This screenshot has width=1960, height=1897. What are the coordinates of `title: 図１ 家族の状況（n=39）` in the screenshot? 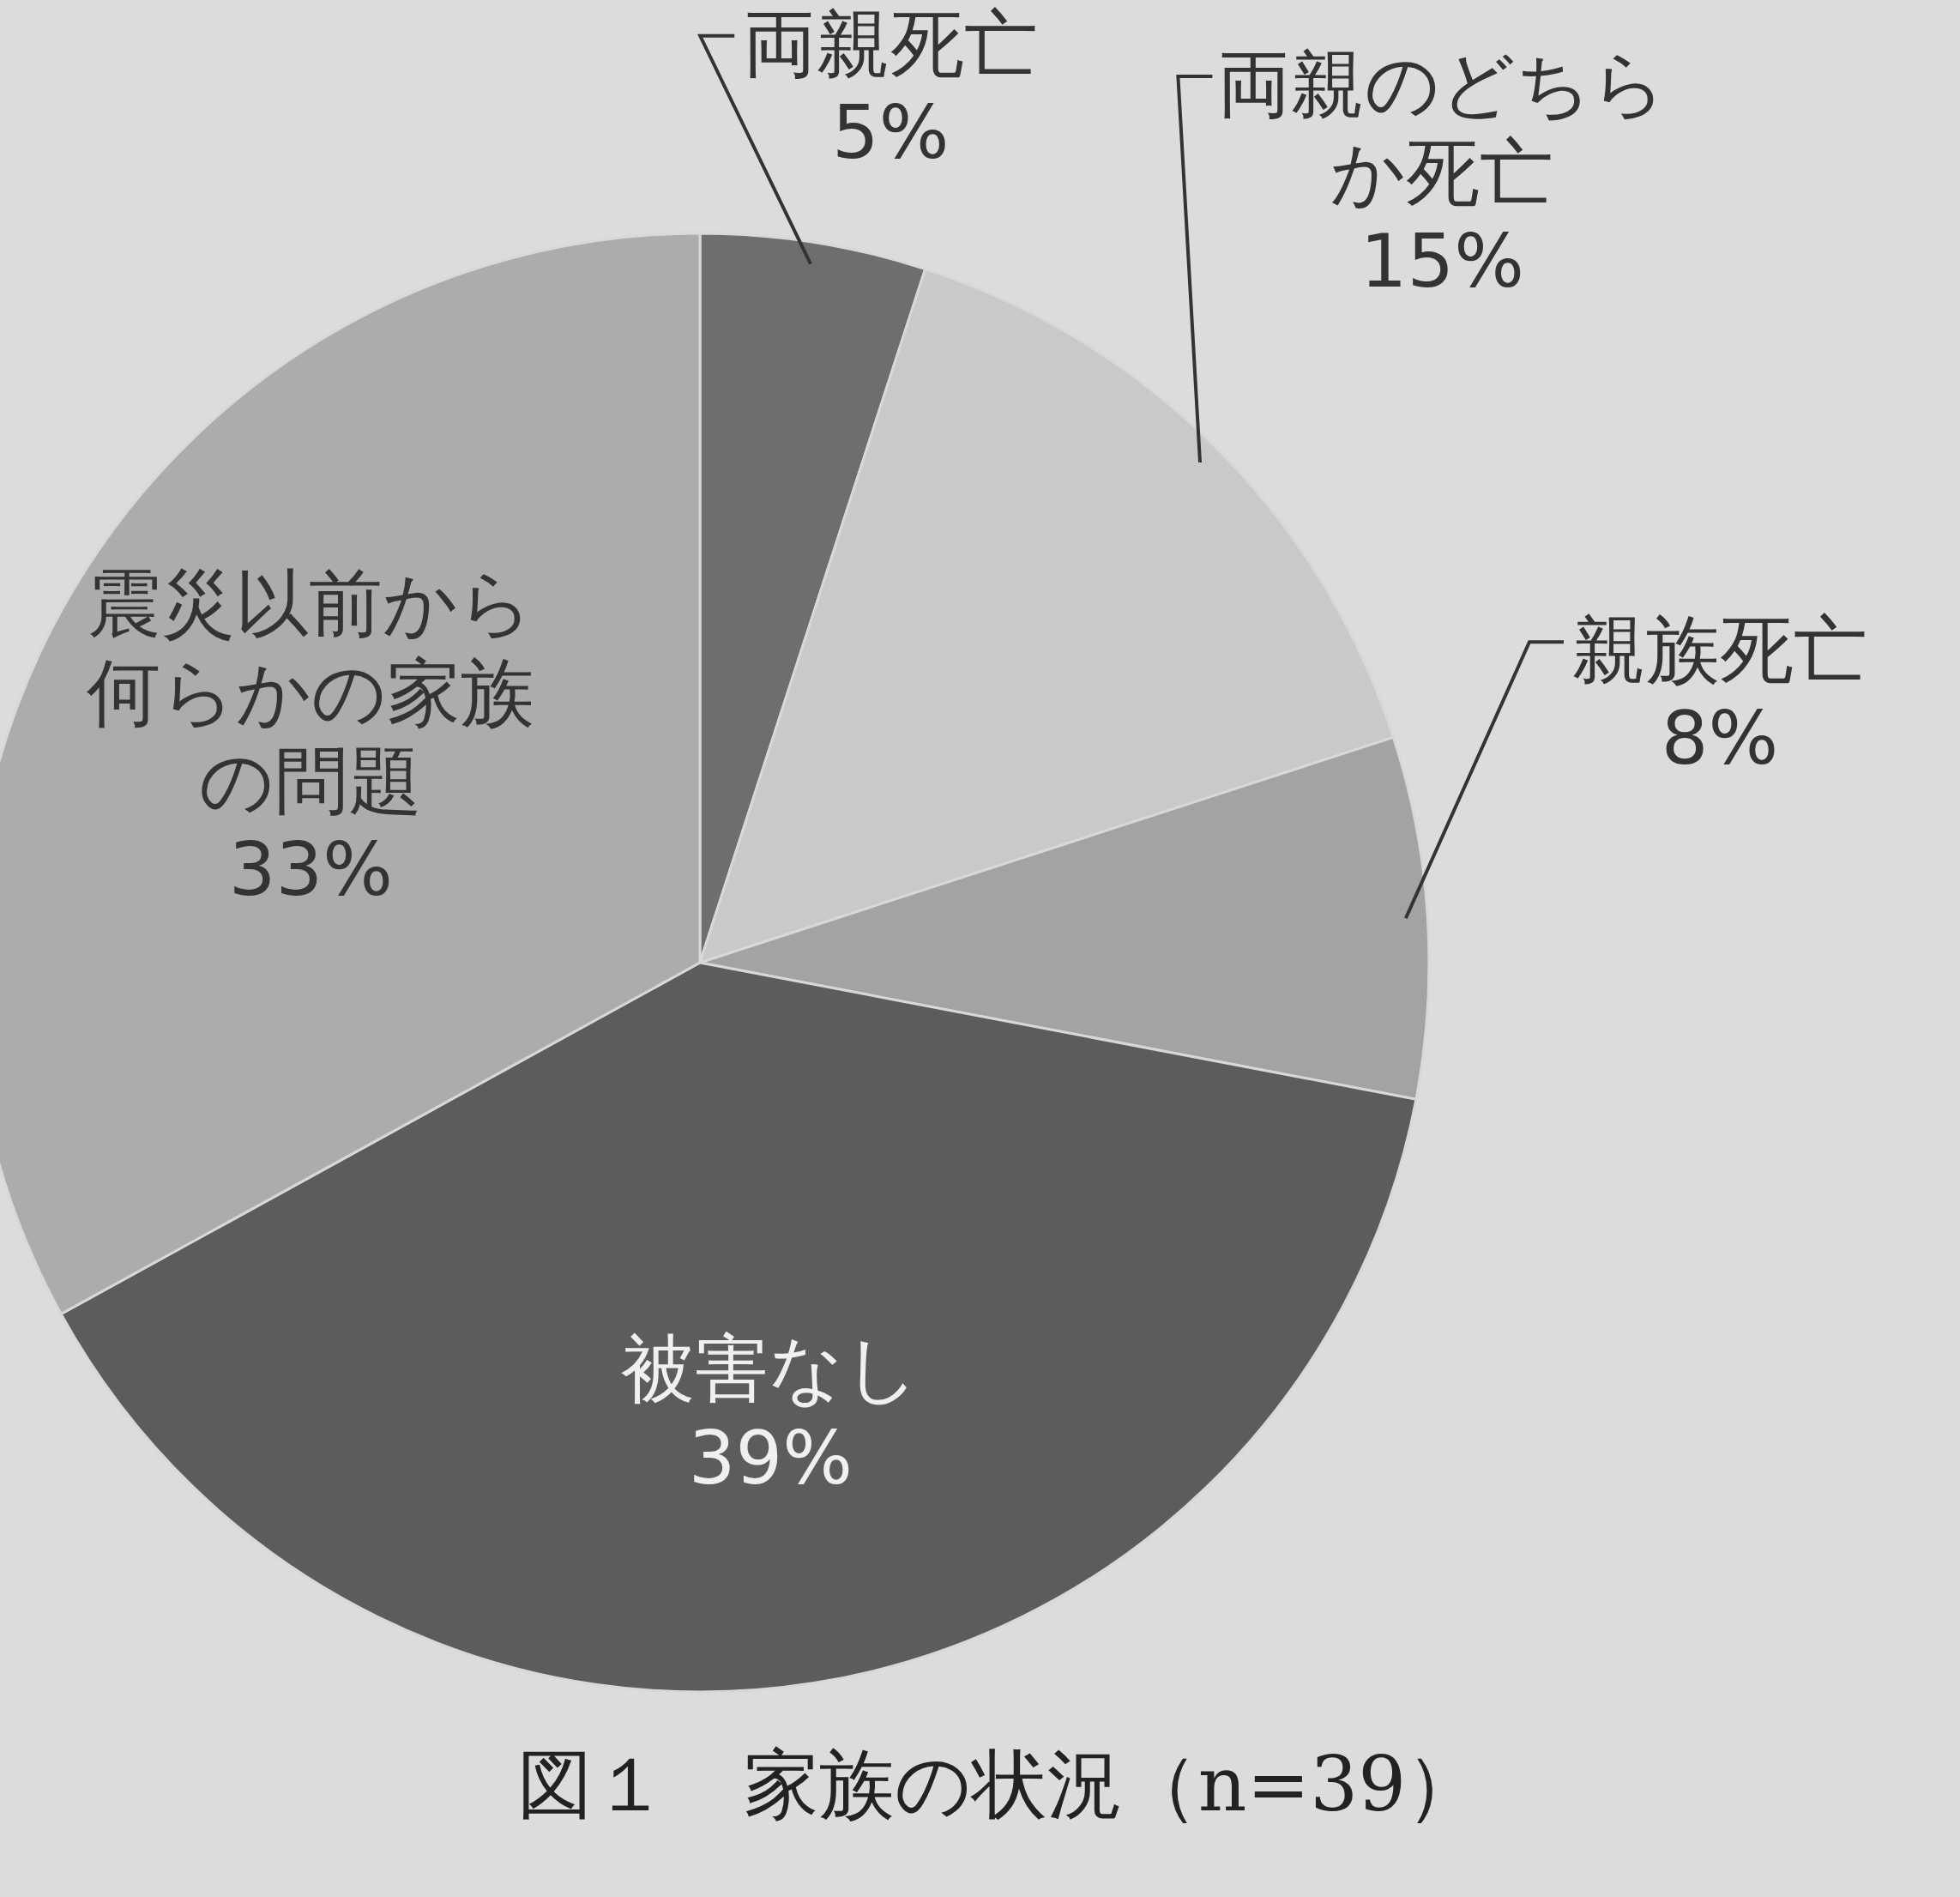 It's located at (999, 1784).